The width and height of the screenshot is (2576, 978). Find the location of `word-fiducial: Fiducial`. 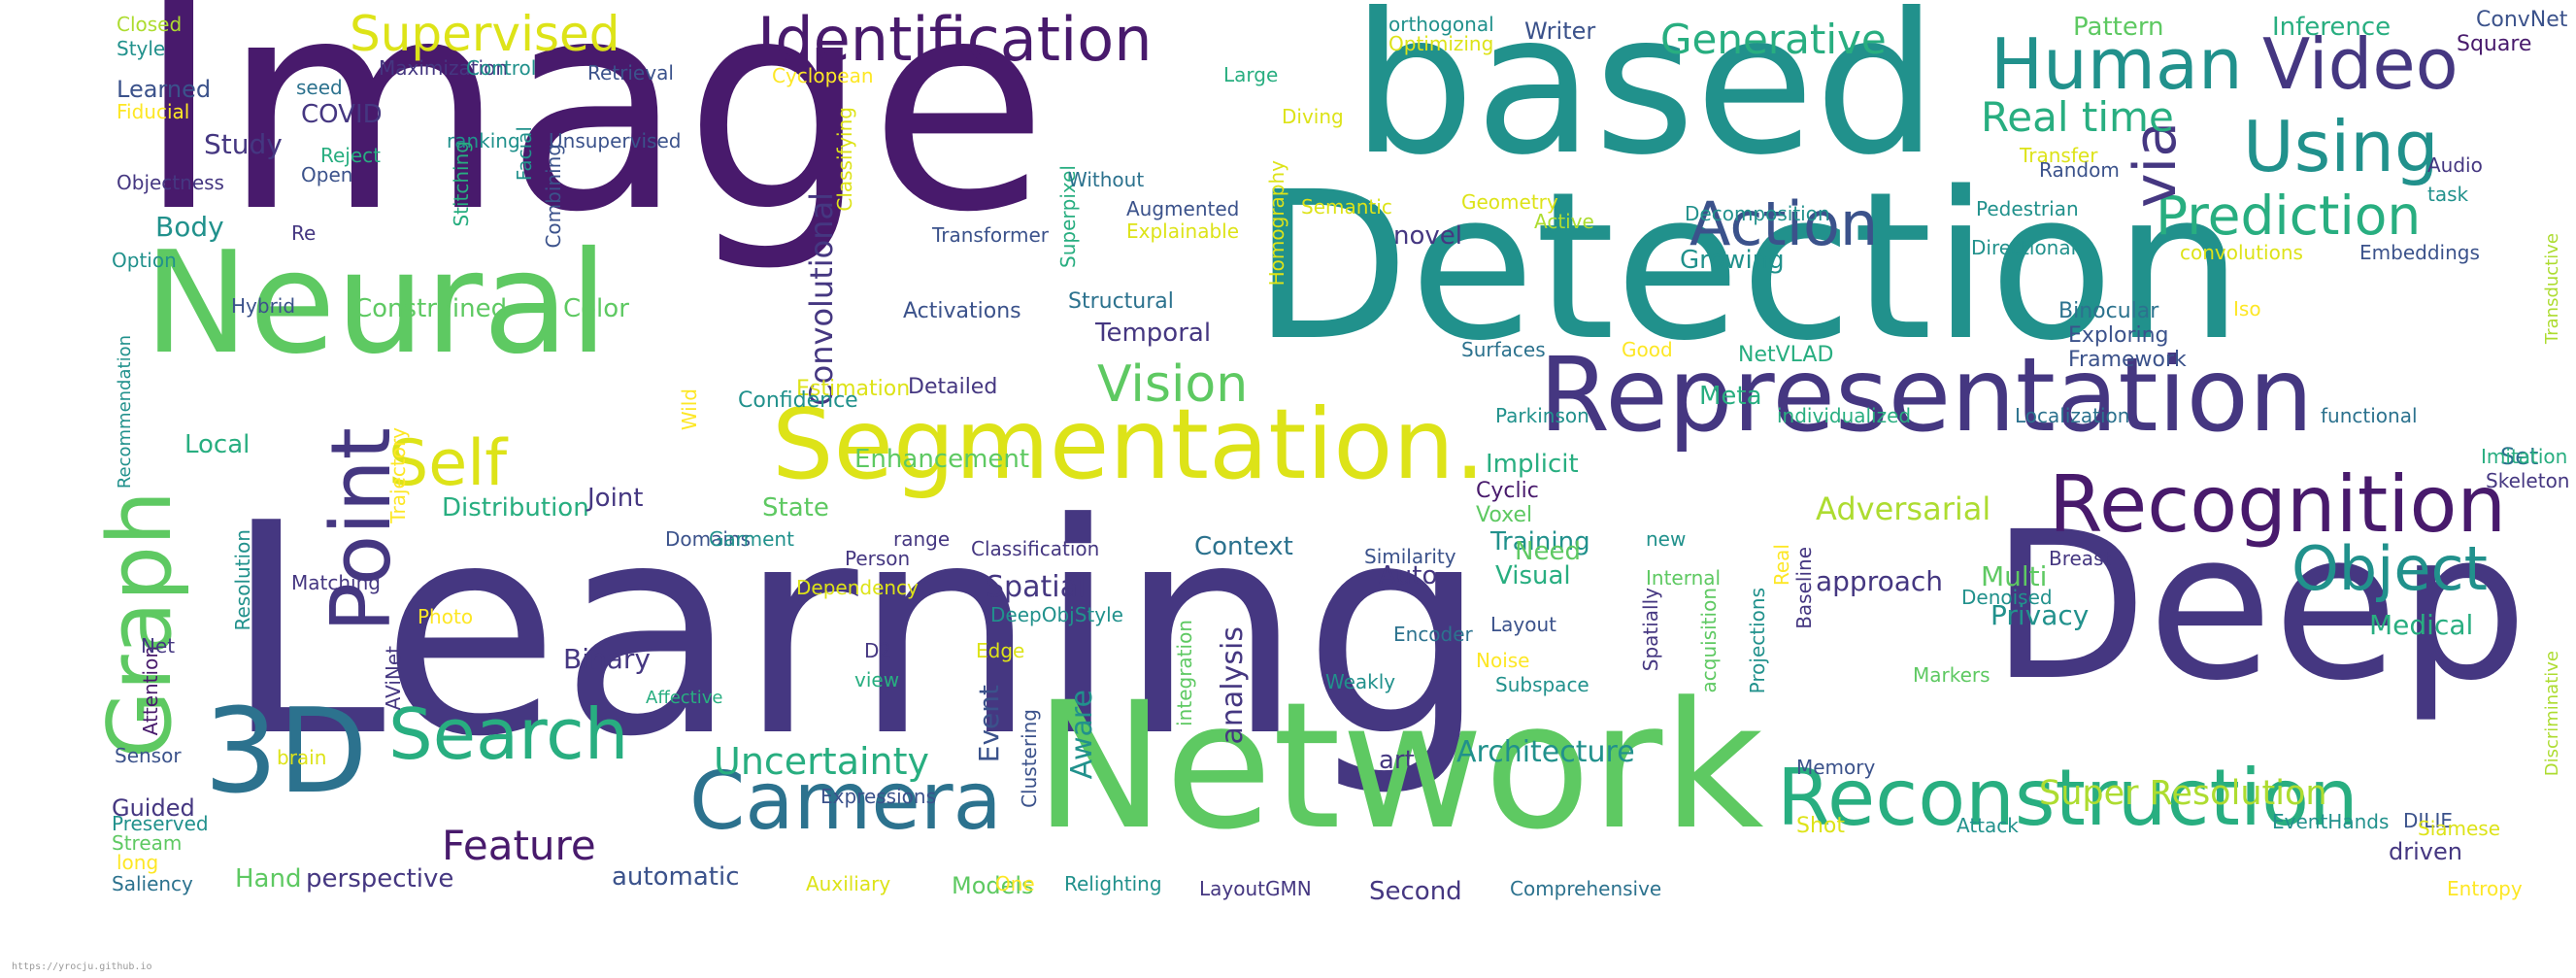

word-fiducial: Fiducial is located at coordinates (153, 111).